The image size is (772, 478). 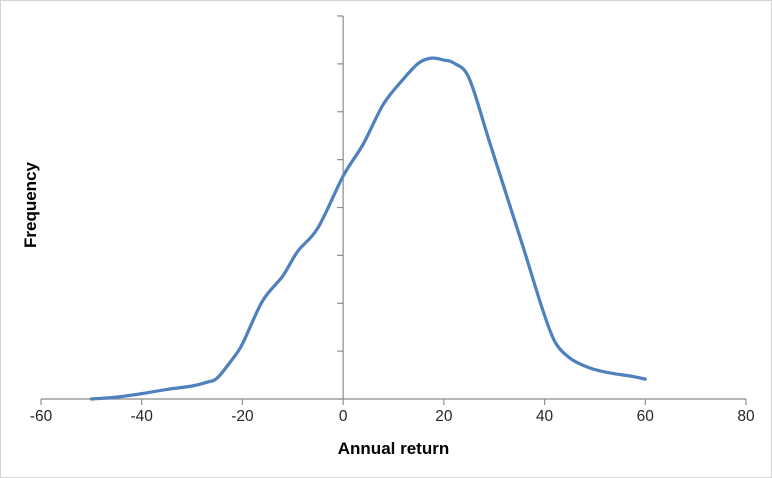 What do you see at coordinates (746, 416) in the screenshot?
I see `x-tick-label: 80` at bounding box center [746, 416].